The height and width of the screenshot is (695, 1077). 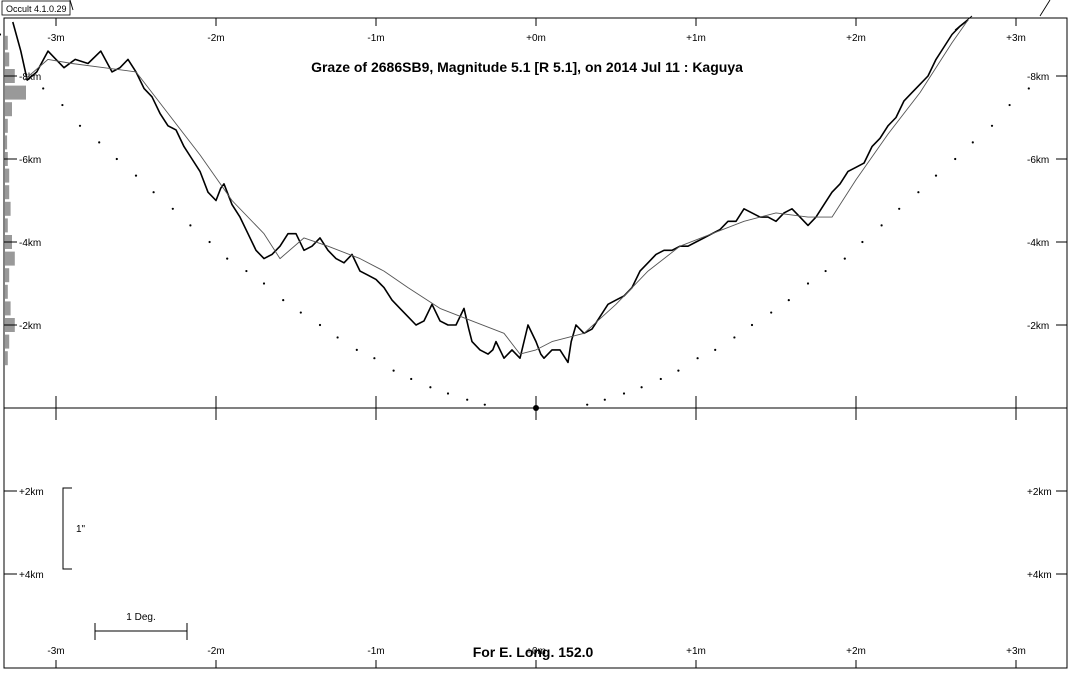 What do you see at coordinates (15, 200) in the screenshot?
I see `side-histogram` at bounding box center [15, 200].